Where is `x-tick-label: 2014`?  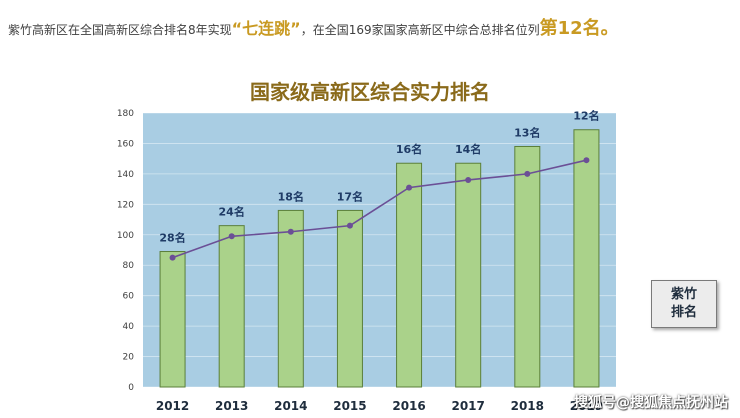 x-tick-label: 2014 is located at coordinates (290, 406).